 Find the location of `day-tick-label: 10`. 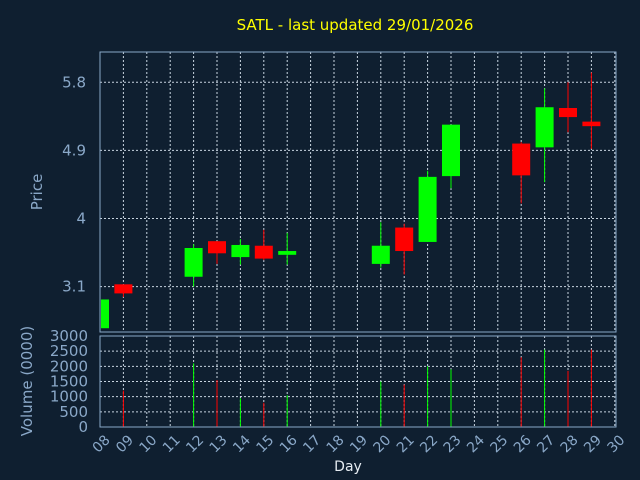

day-tick-label: 10 is located at coordinates (148, 444).